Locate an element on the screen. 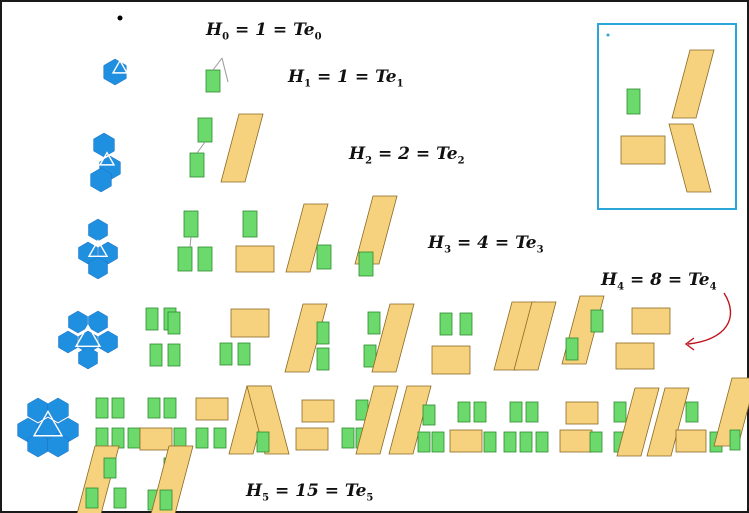 The width and height of the screenshot is (749, 513). equation-h2: H2 = 2 = Te2 is located at coordinates (407, 155).